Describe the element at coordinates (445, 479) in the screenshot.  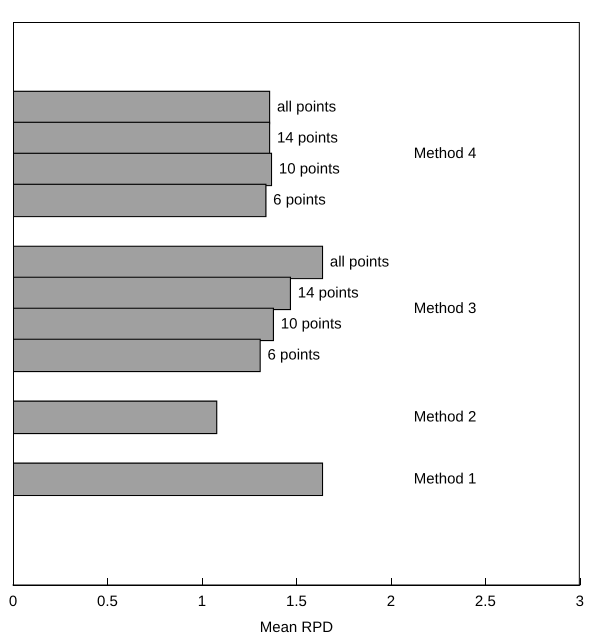
I see `annotation: Method 1` at that location.